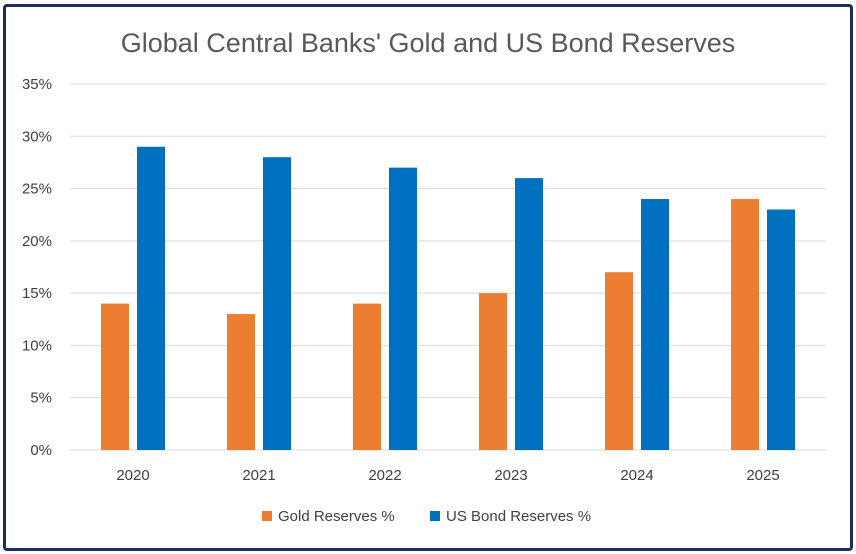  What do you see at coordinates (619, 361) in the screenshot?
I see `bar-gold-2024` at bounding box center [619, 361].